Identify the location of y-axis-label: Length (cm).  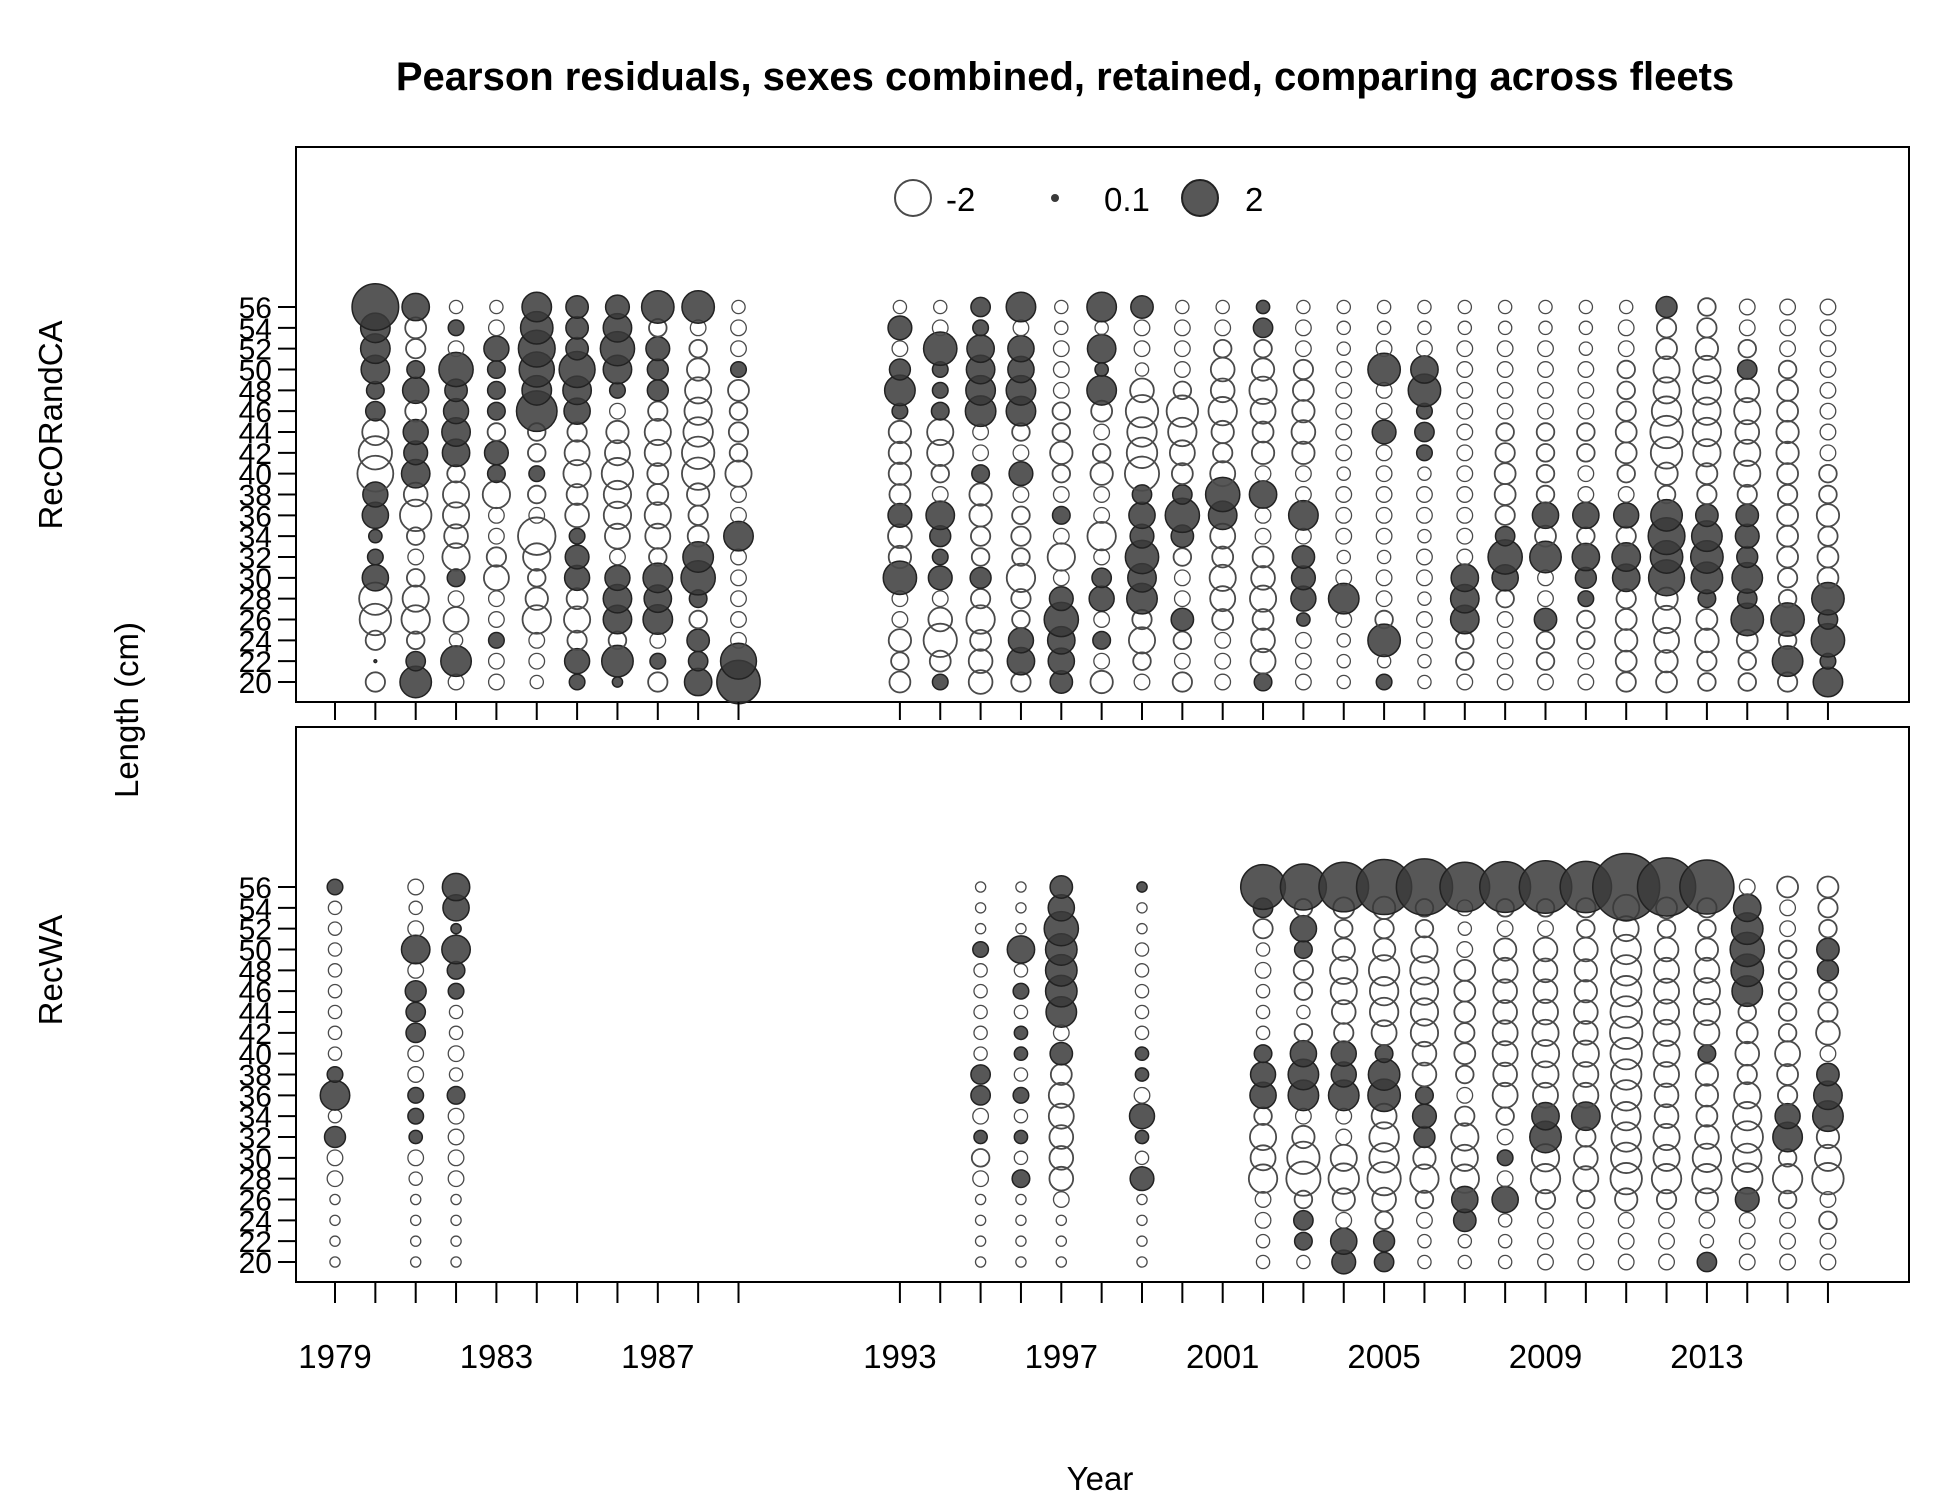
(126, 710).